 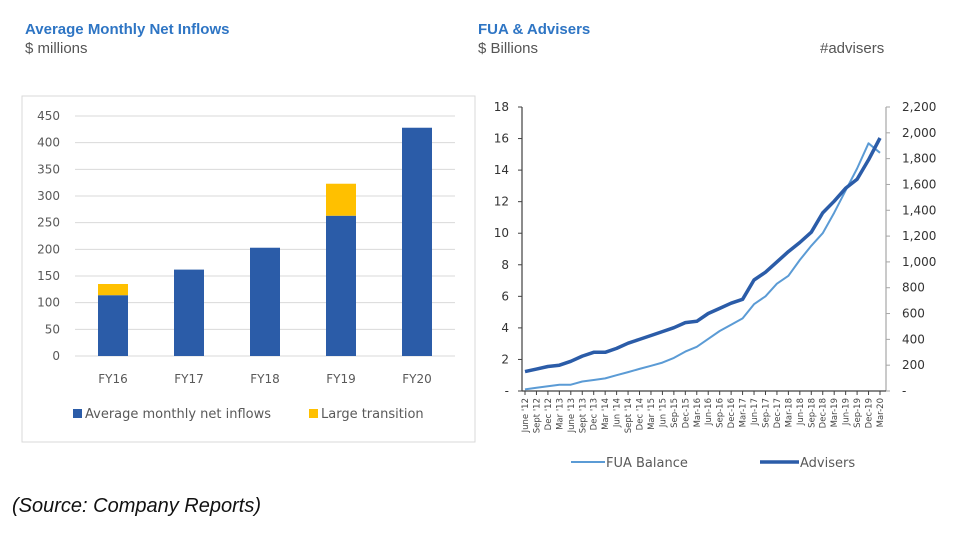 What do you see at coordinates (56, 48) in the screenshot?
I see `left-chart-subtitle: $ millions` at bounding box center [56, 48].